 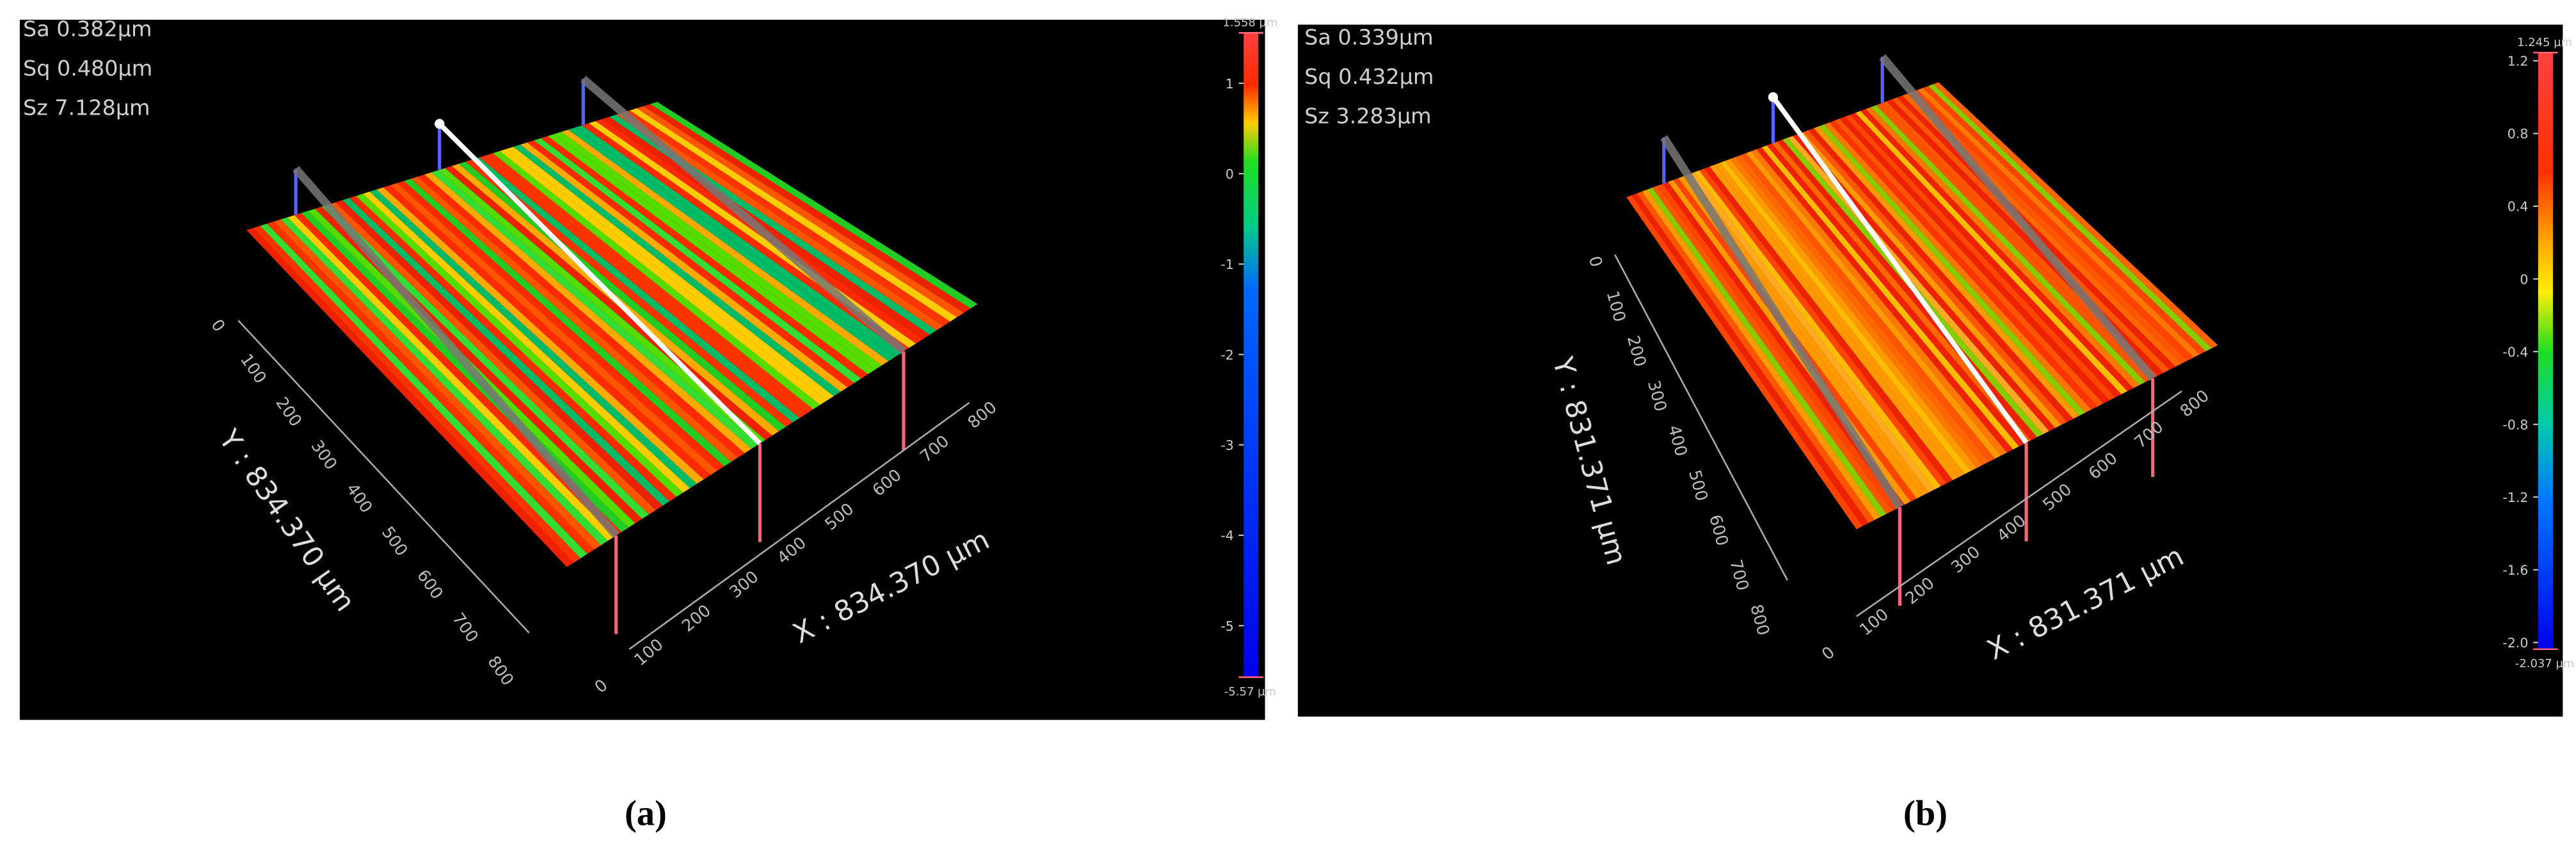 I want to click on colorbar, so click(x=1251, y=355).